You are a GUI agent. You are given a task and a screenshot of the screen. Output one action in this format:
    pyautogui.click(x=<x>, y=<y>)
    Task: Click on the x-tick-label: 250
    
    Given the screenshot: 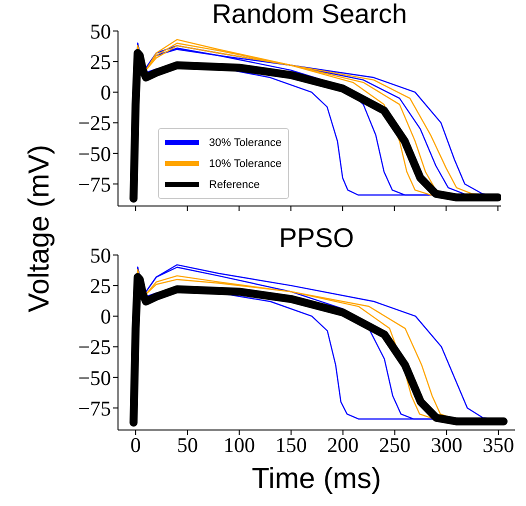 What is the action you would take?
    pyautogui.click(x=395, y=444)
    